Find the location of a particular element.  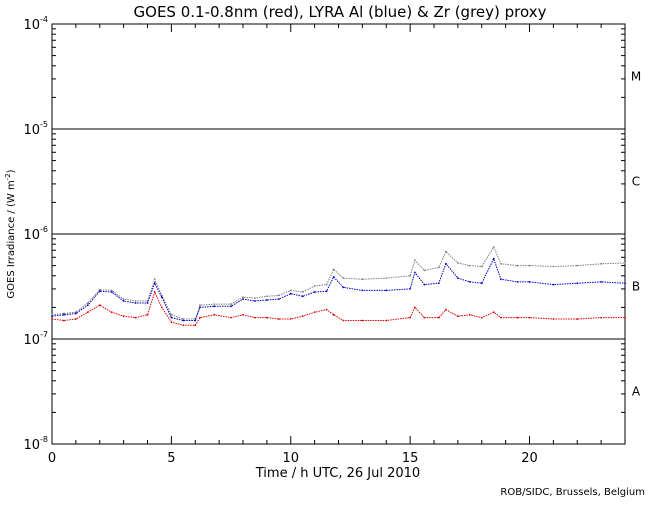

y-tick-label: 10⁻⁴ is located at coordinates (35, 24).